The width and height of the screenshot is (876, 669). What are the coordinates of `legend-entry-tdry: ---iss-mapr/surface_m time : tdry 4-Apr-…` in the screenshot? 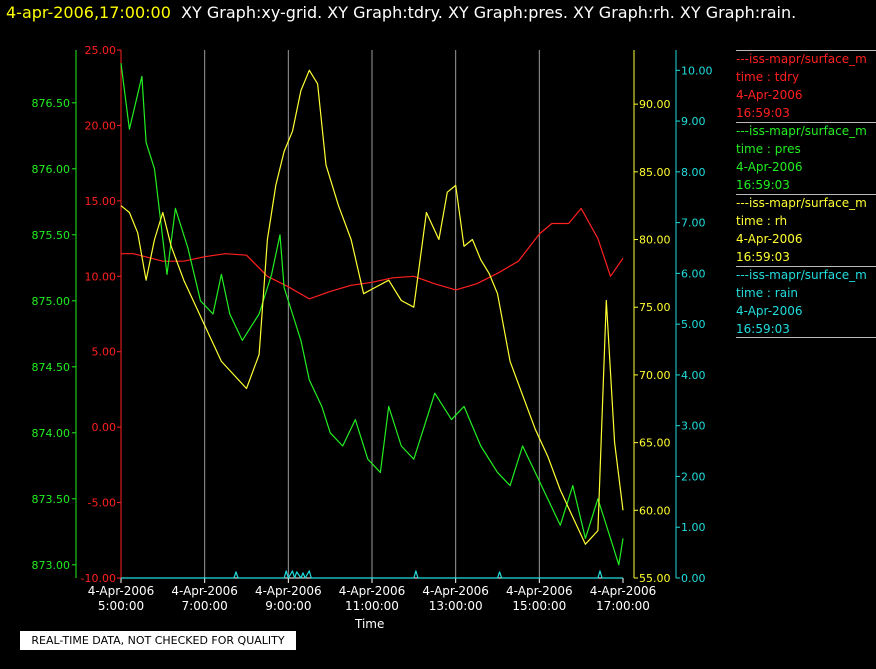 It's located at (806, 86).